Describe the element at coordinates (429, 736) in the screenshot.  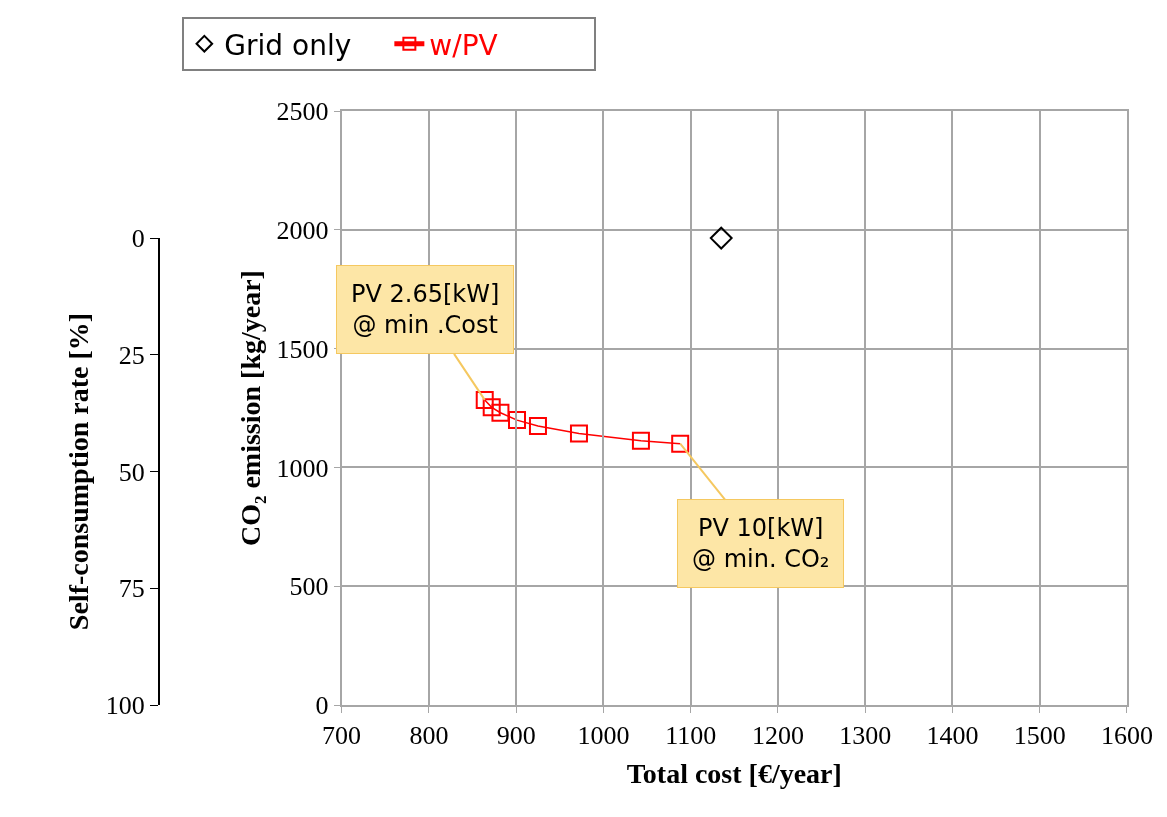
I see `x-tick-label: 800` at that location.